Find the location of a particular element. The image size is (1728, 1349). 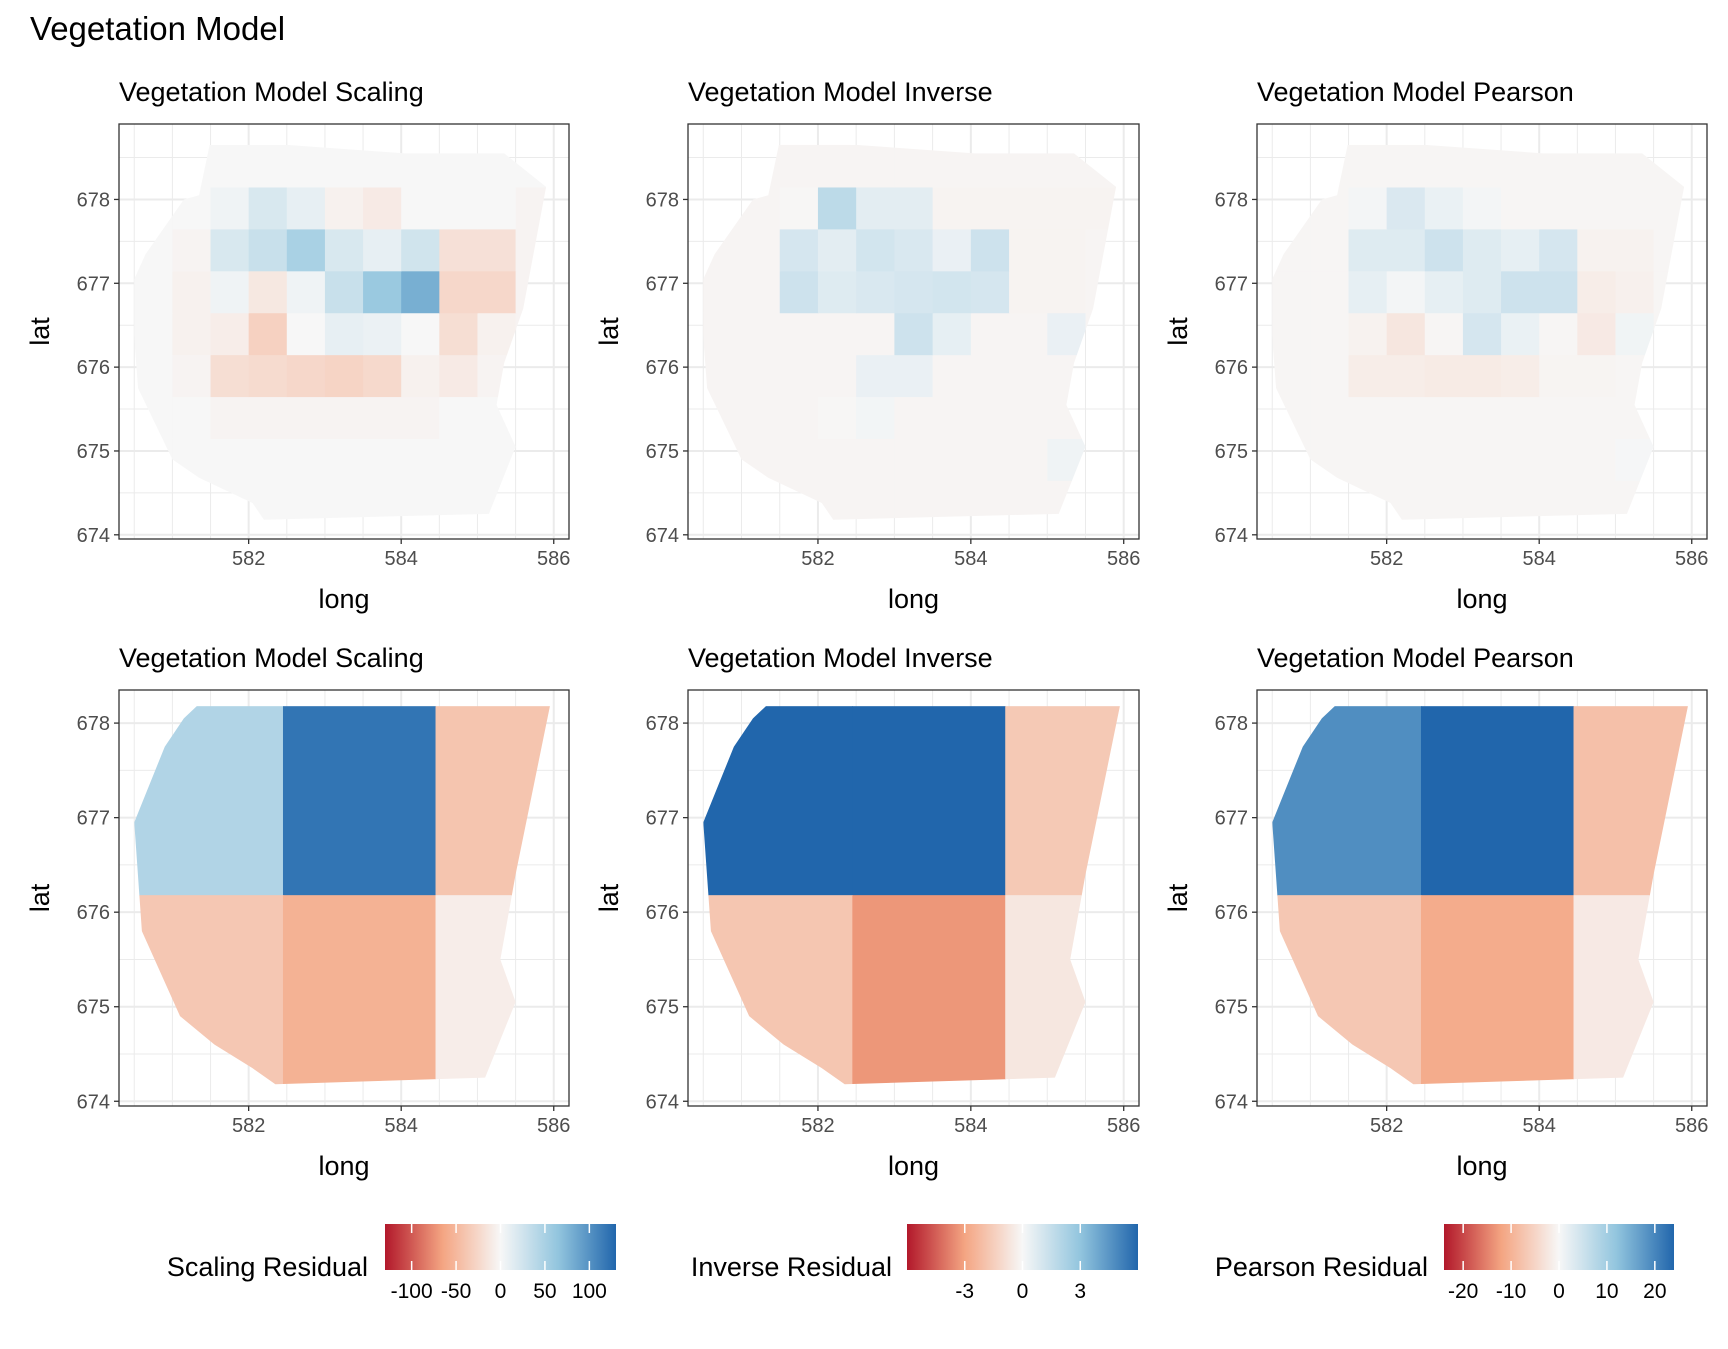

legend-tick-label: 3 is located at coordinates (1080, 1291).